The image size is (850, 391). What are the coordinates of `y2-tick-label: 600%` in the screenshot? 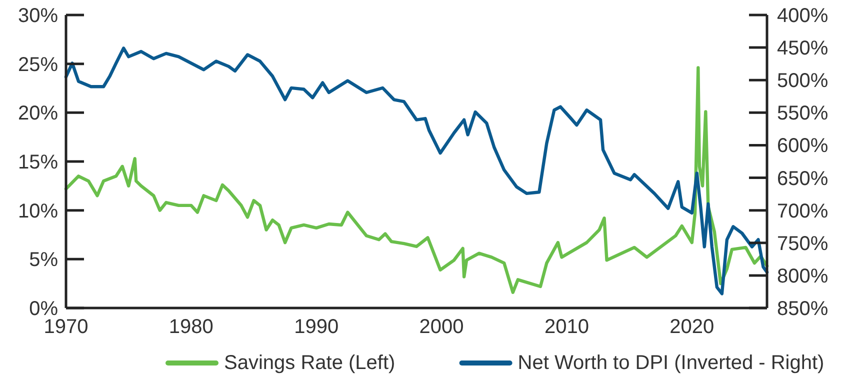 It's located at (802, 146).